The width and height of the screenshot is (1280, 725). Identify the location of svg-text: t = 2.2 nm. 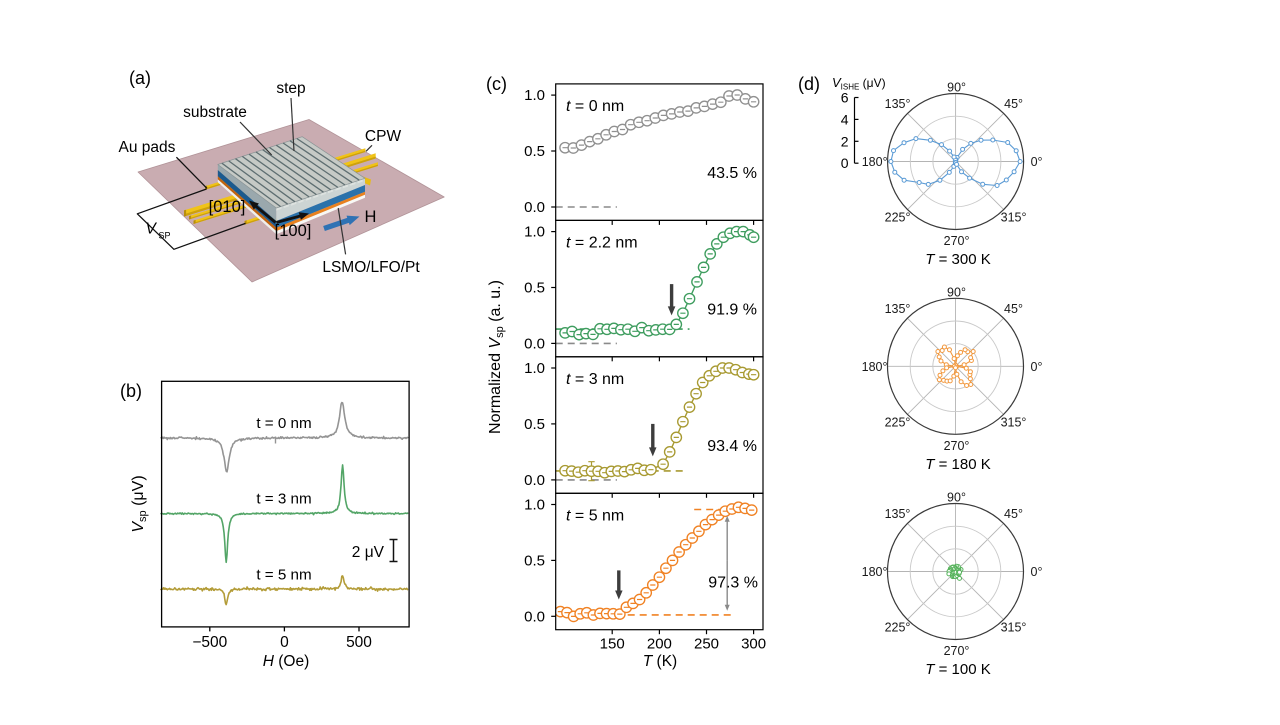
(602, 242).